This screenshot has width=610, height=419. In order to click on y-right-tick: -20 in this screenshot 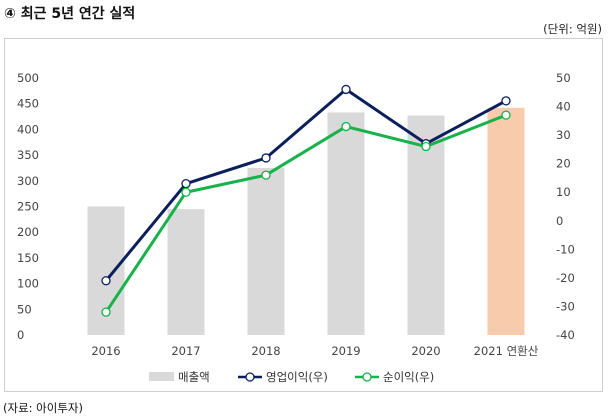, I will do `click(565, 278)`.